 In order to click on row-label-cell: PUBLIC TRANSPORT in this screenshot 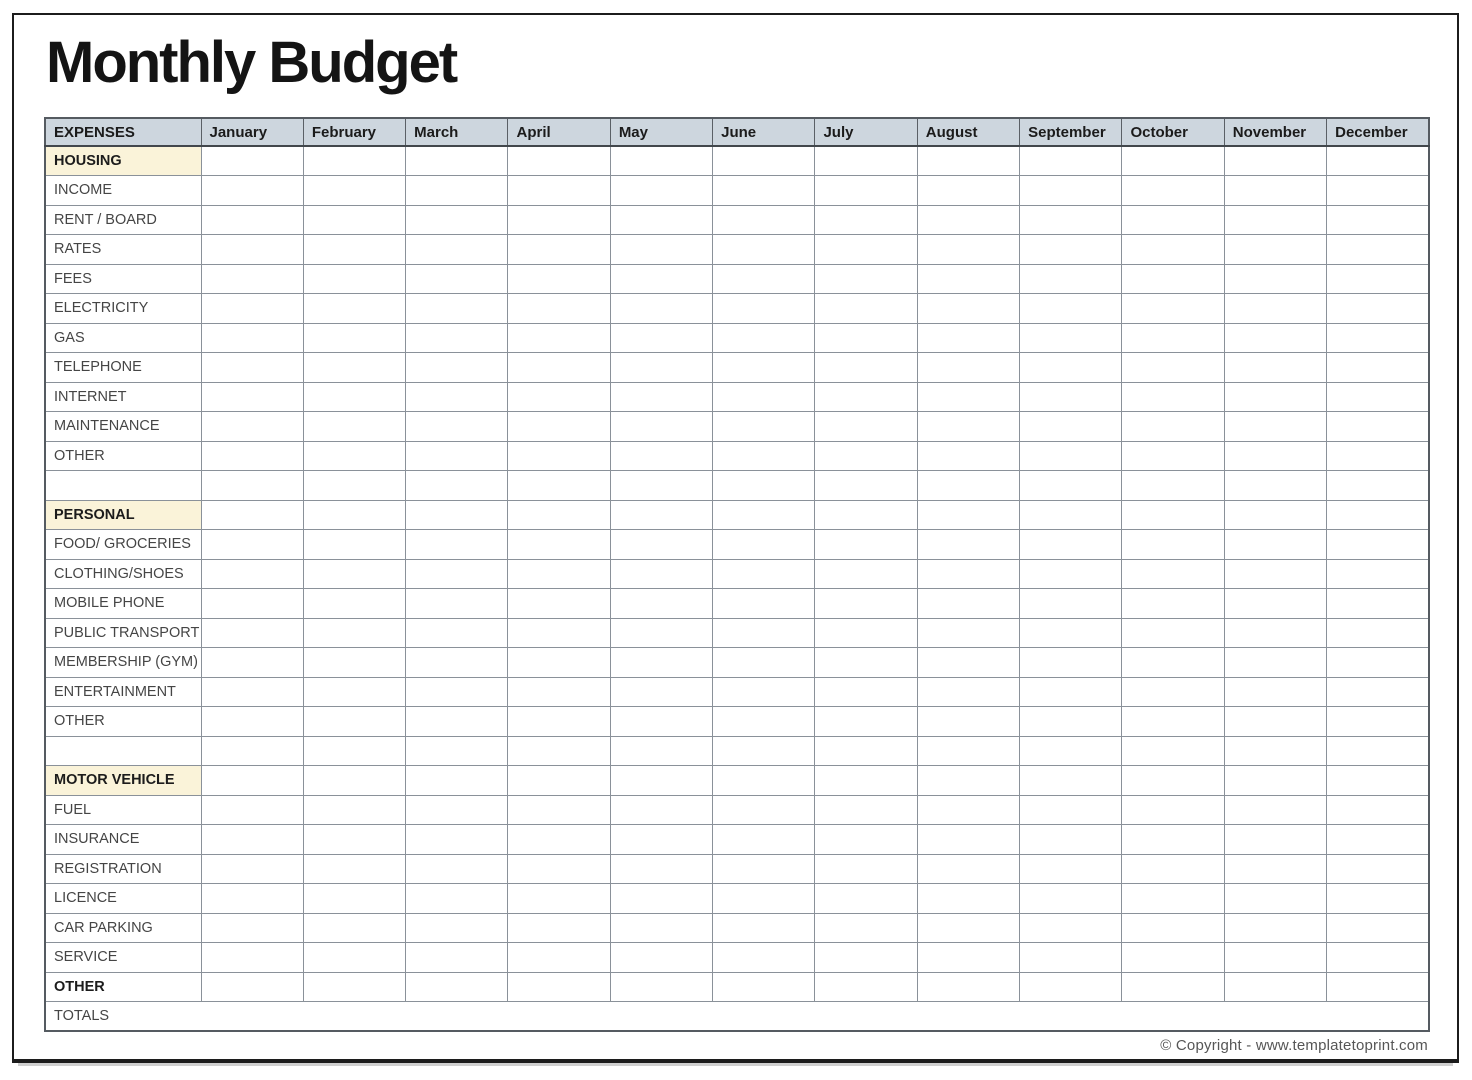, I will do `click(123, 632)`.